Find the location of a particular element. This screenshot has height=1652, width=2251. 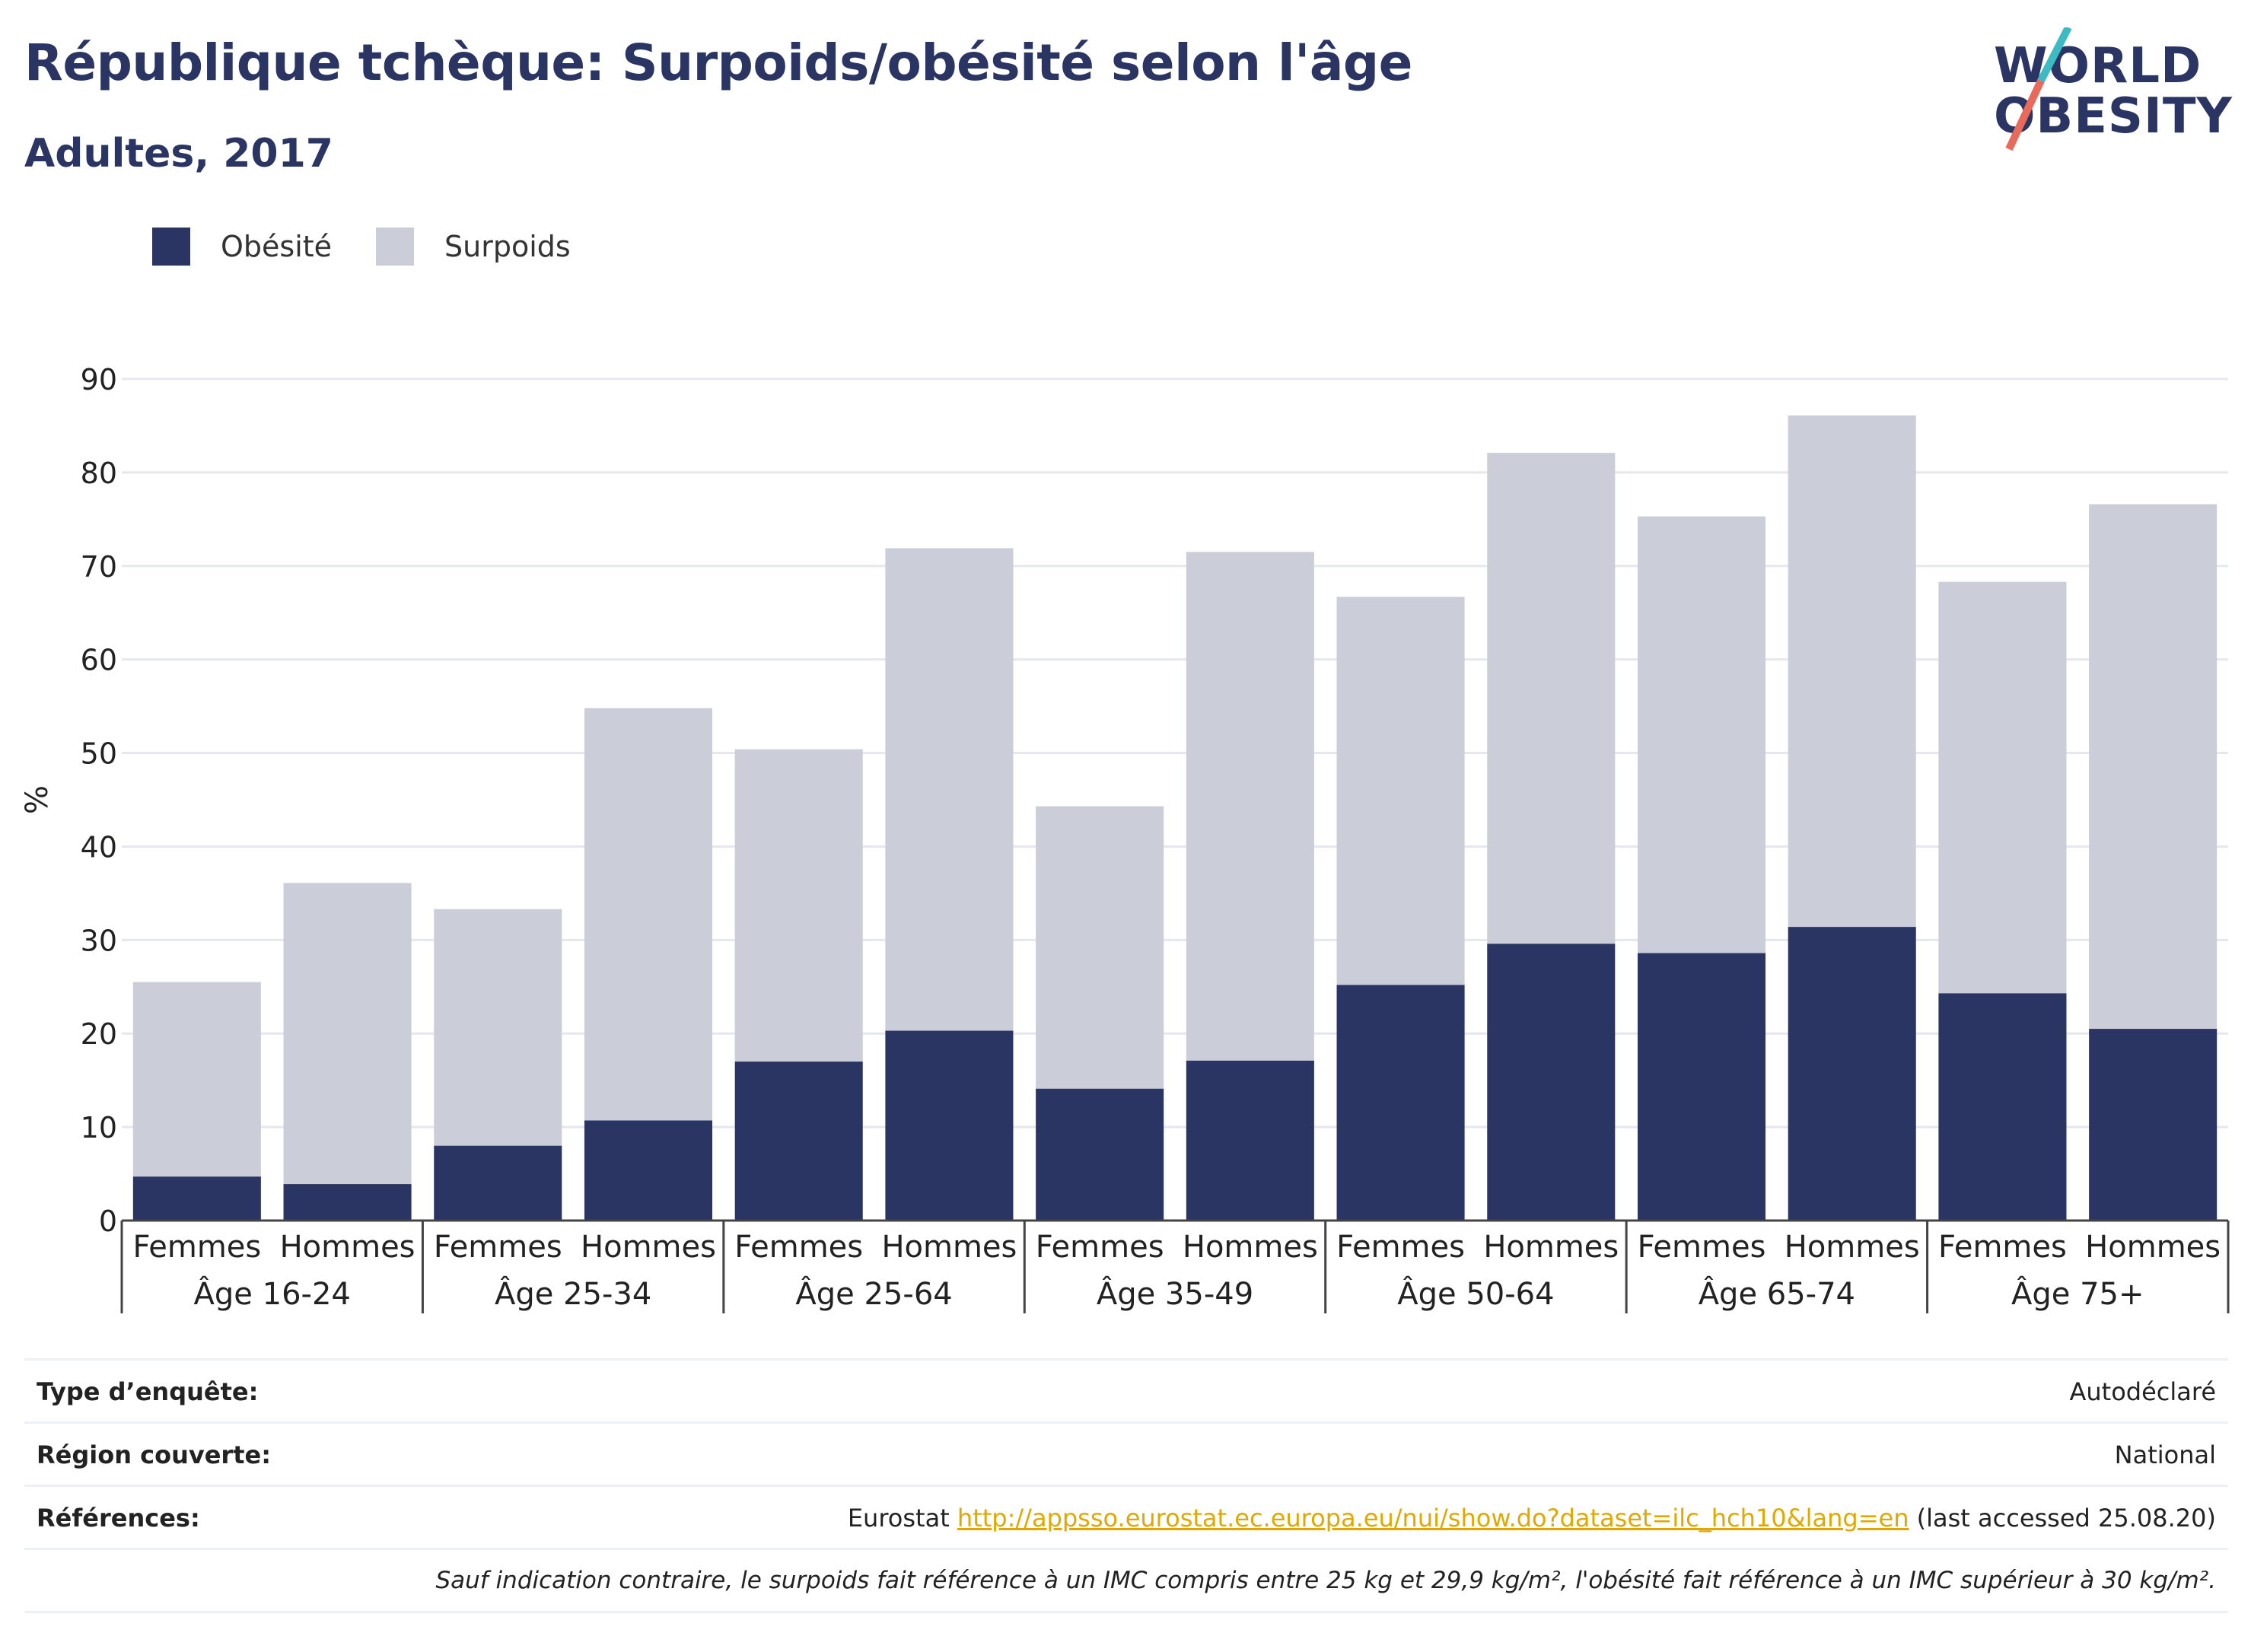

references-source: Eurostat is located at coordinates (898, 1518).